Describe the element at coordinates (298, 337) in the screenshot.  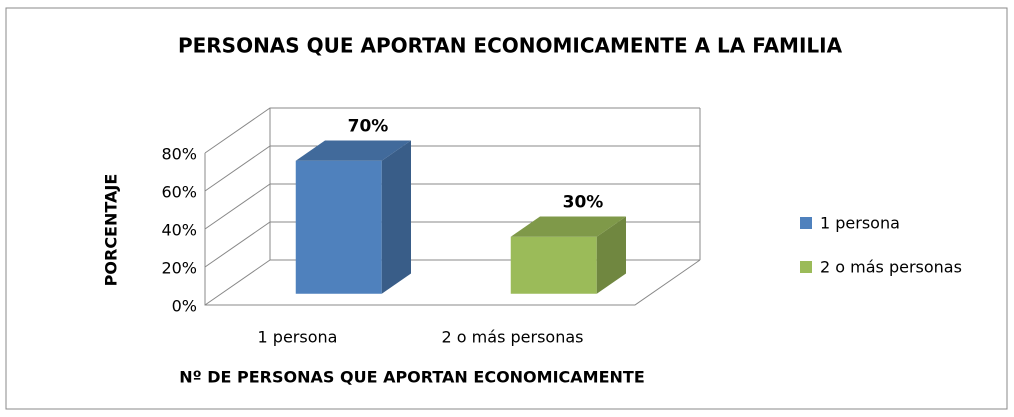
I see `x-tick-label: 1 persona` at that location.